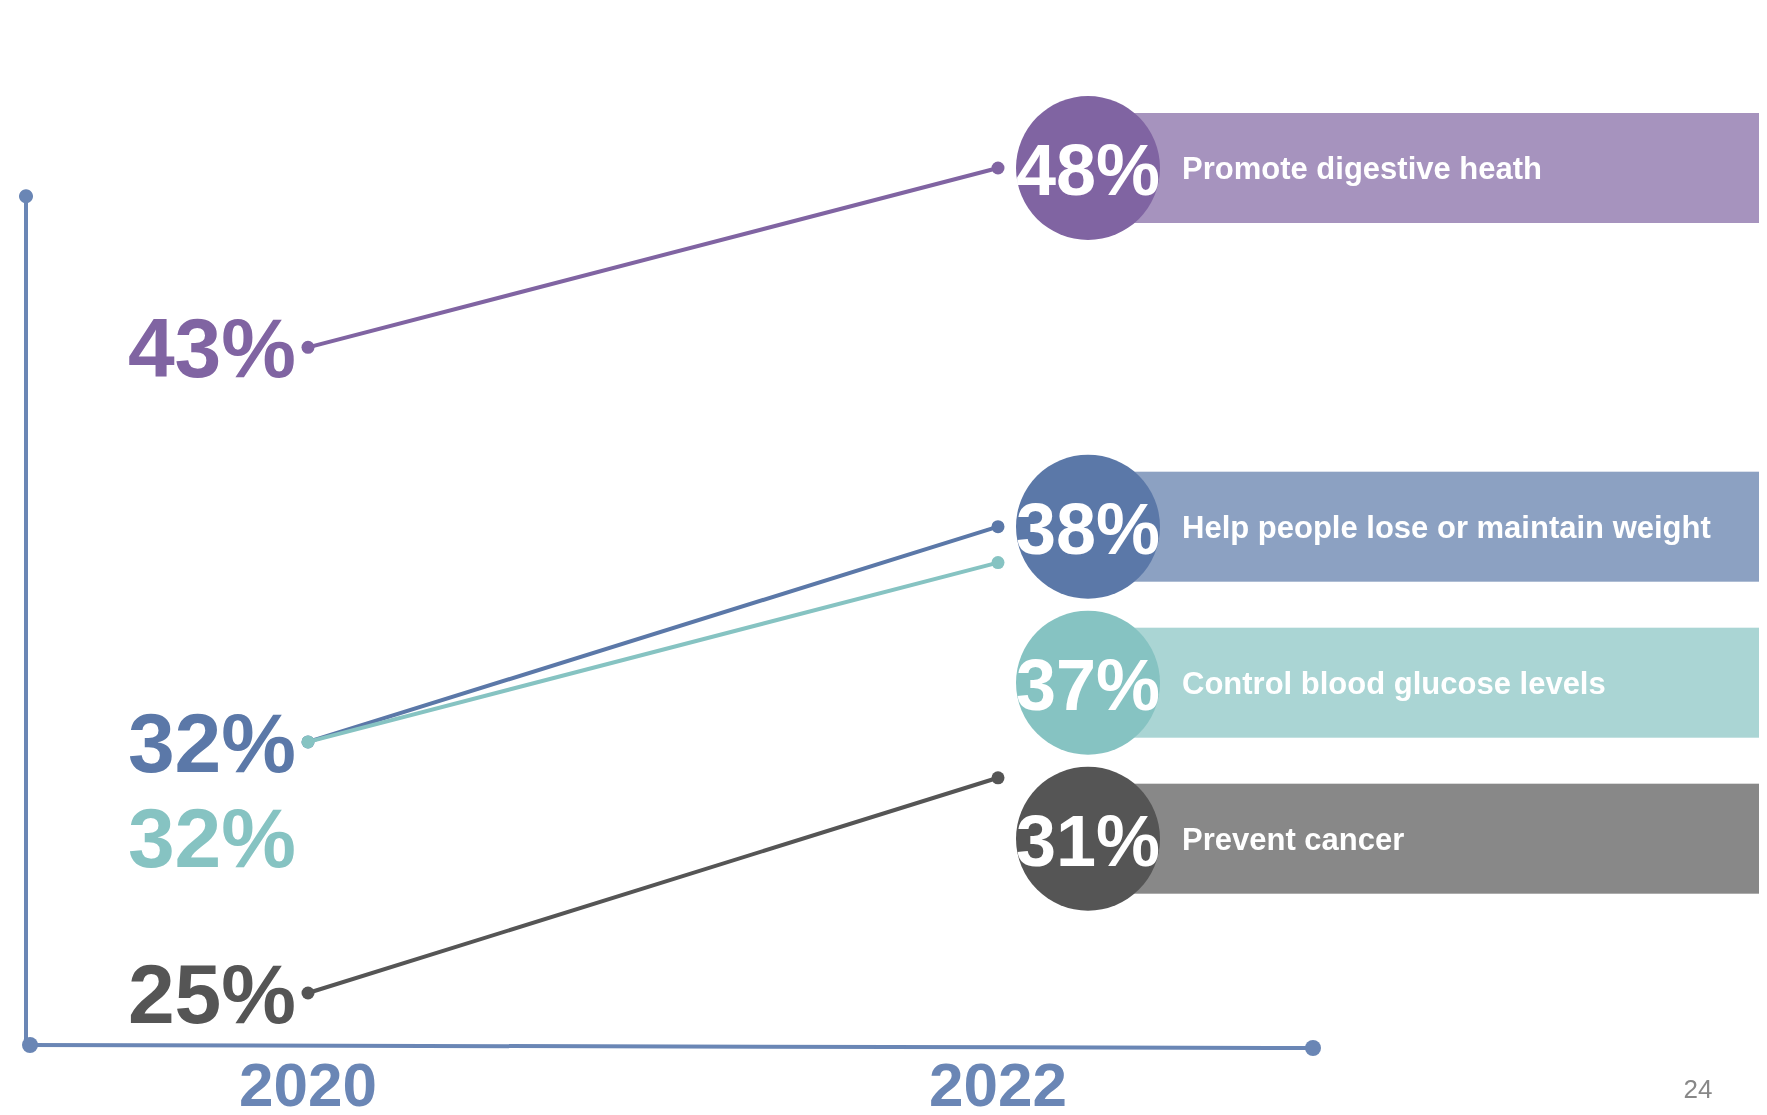 This screenshot has width=1767, height=1115. What do you see at coordinates (1088, 170) in the screenshot?
I see `data-label: 48%` at bounding box center [1088, 170].